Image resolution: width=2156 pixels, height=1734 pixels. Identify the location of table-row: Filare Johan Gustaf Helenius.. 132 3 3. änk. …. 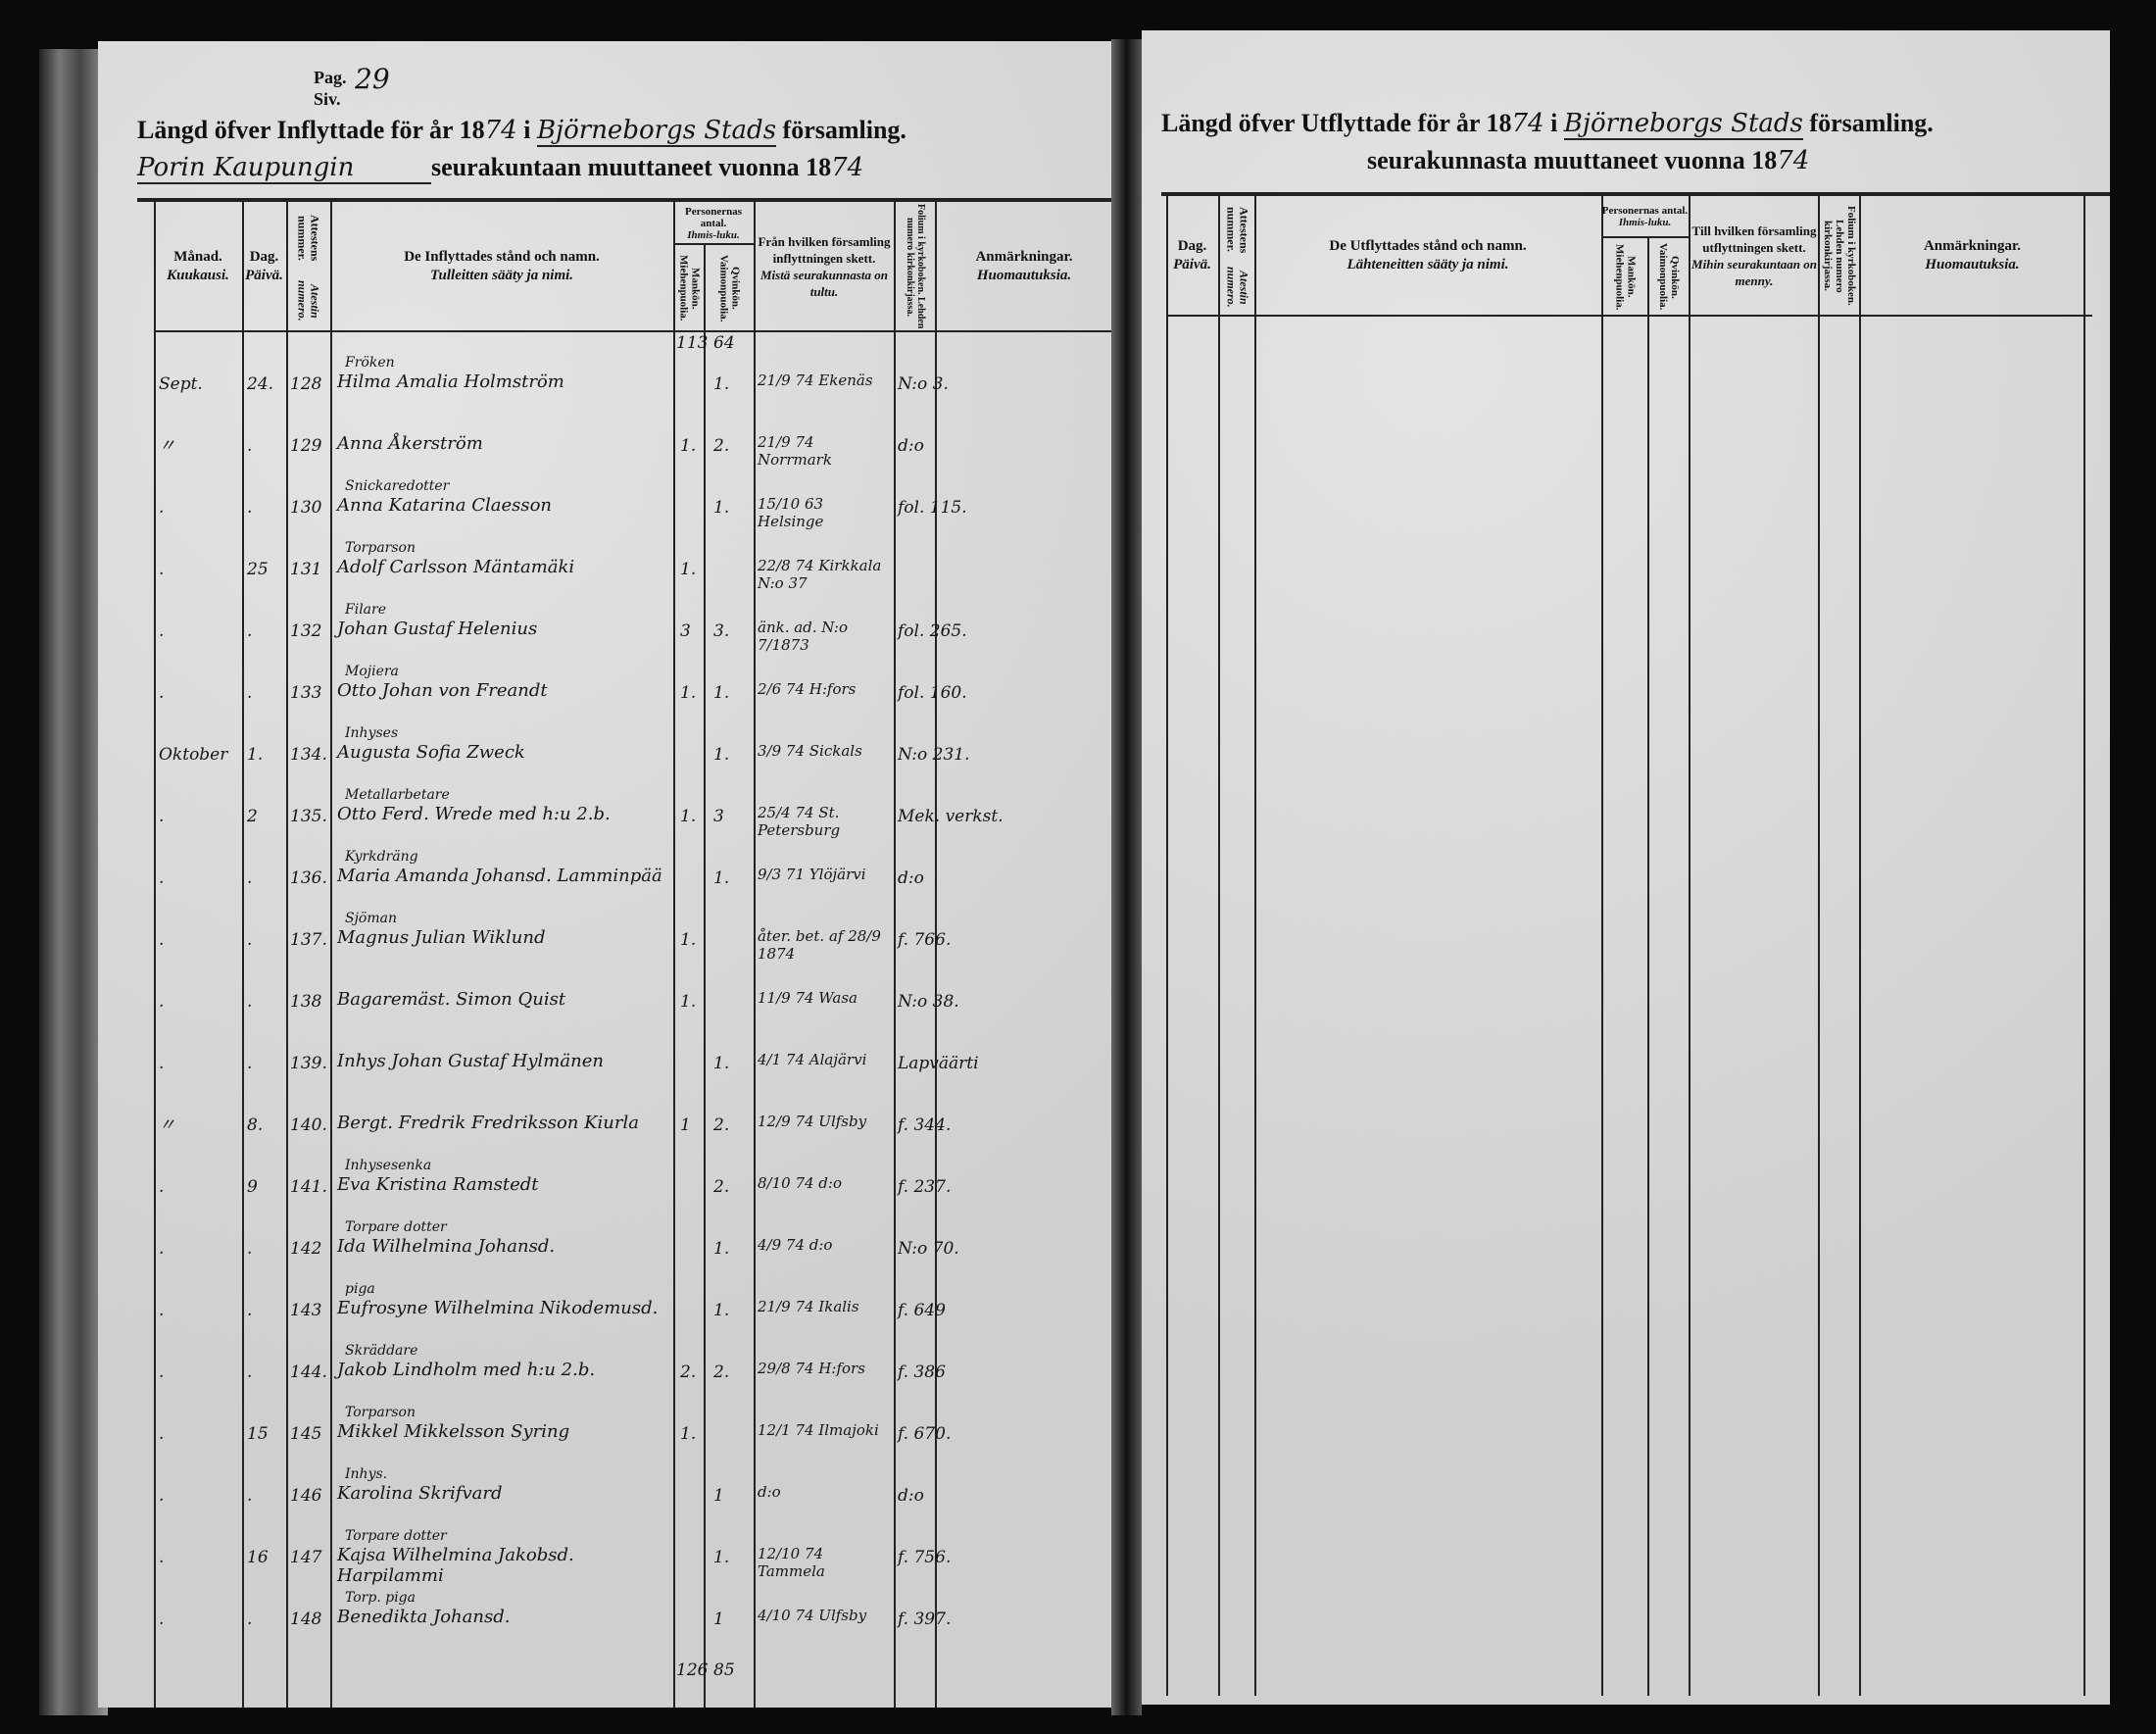
(604, 633).